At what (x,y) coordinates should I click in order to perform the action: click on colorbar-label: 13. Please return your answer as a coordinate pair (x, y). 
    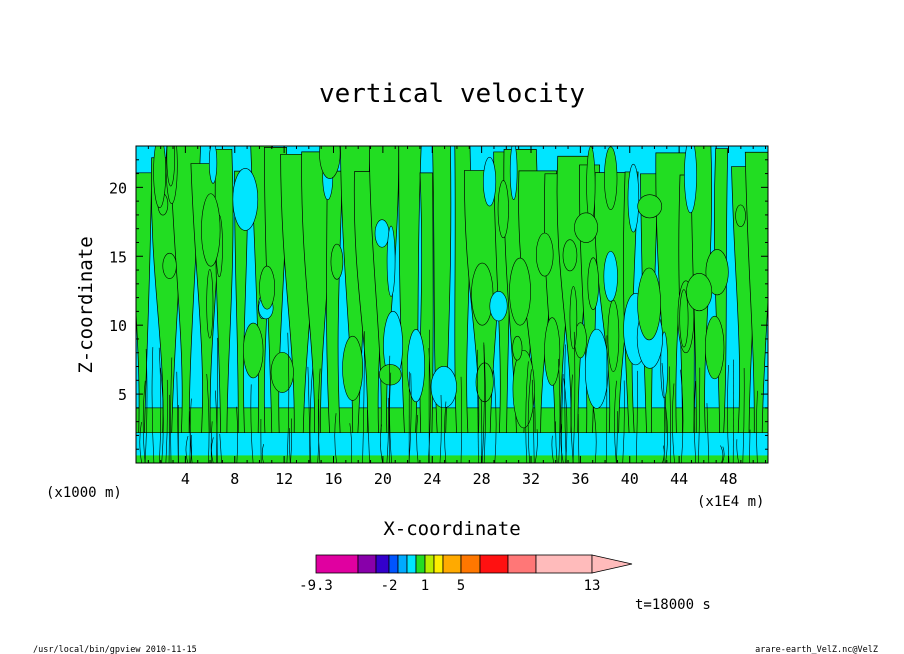
    Looking at the image, I should click on (592, 586).